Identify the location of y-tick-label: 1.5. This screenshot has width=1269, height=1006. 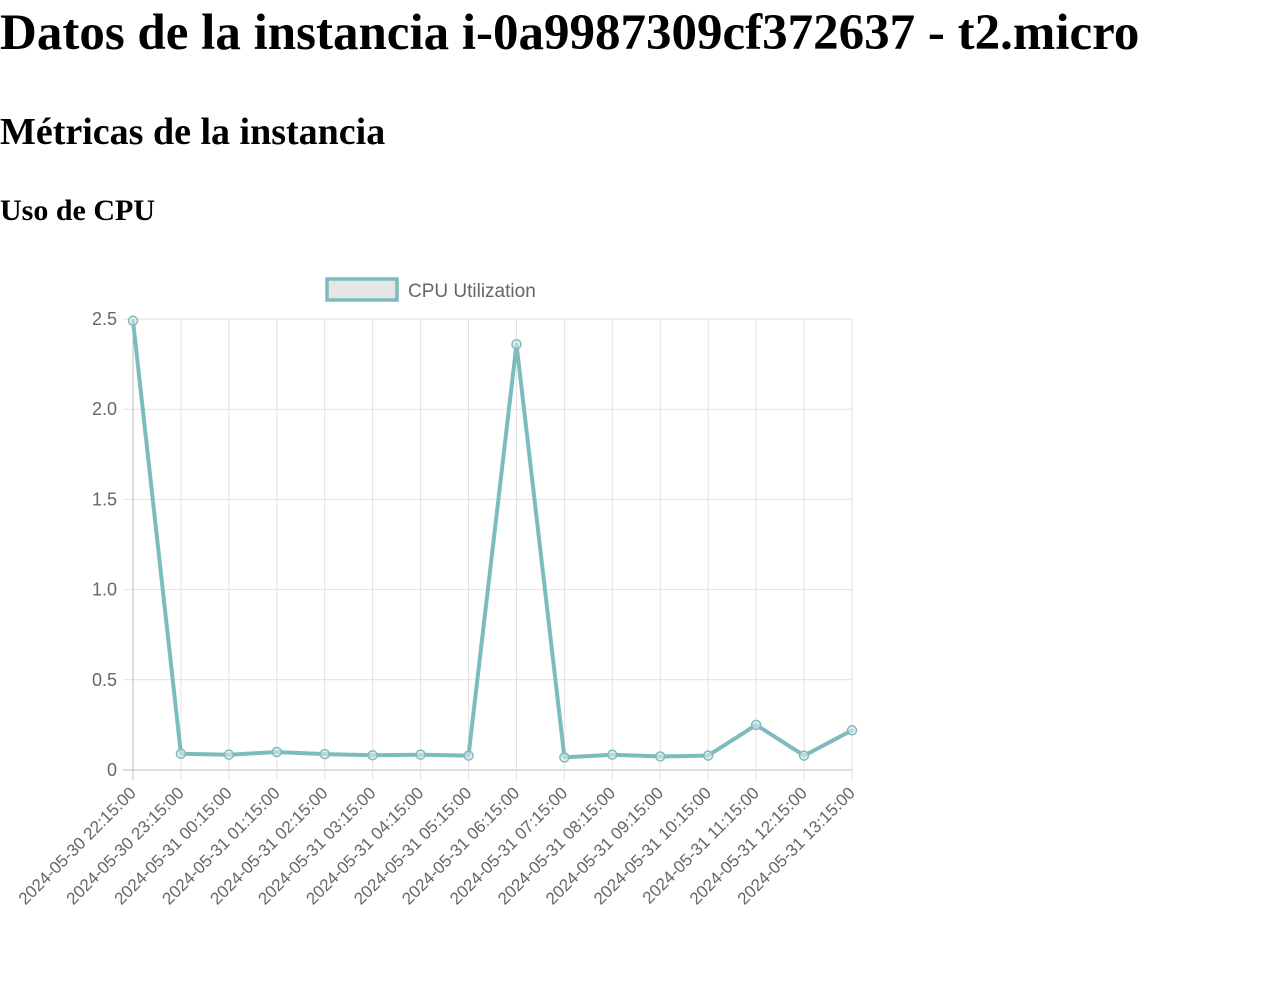
(104, 499).